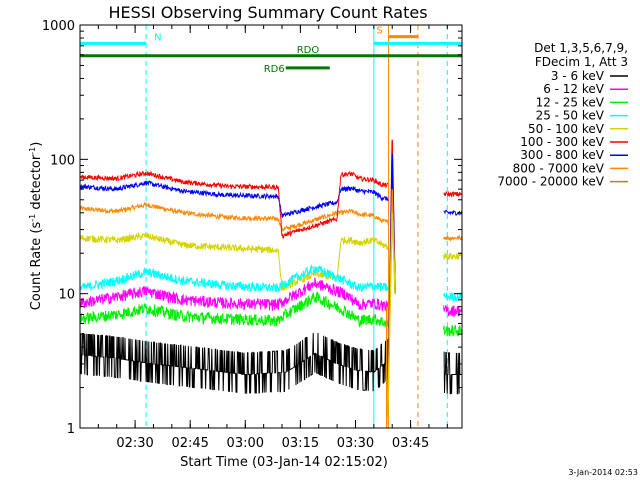 Image resolution: width=640 pixels, height=480 pixels. I want to click on status-label-s: S, so click(380, 31).